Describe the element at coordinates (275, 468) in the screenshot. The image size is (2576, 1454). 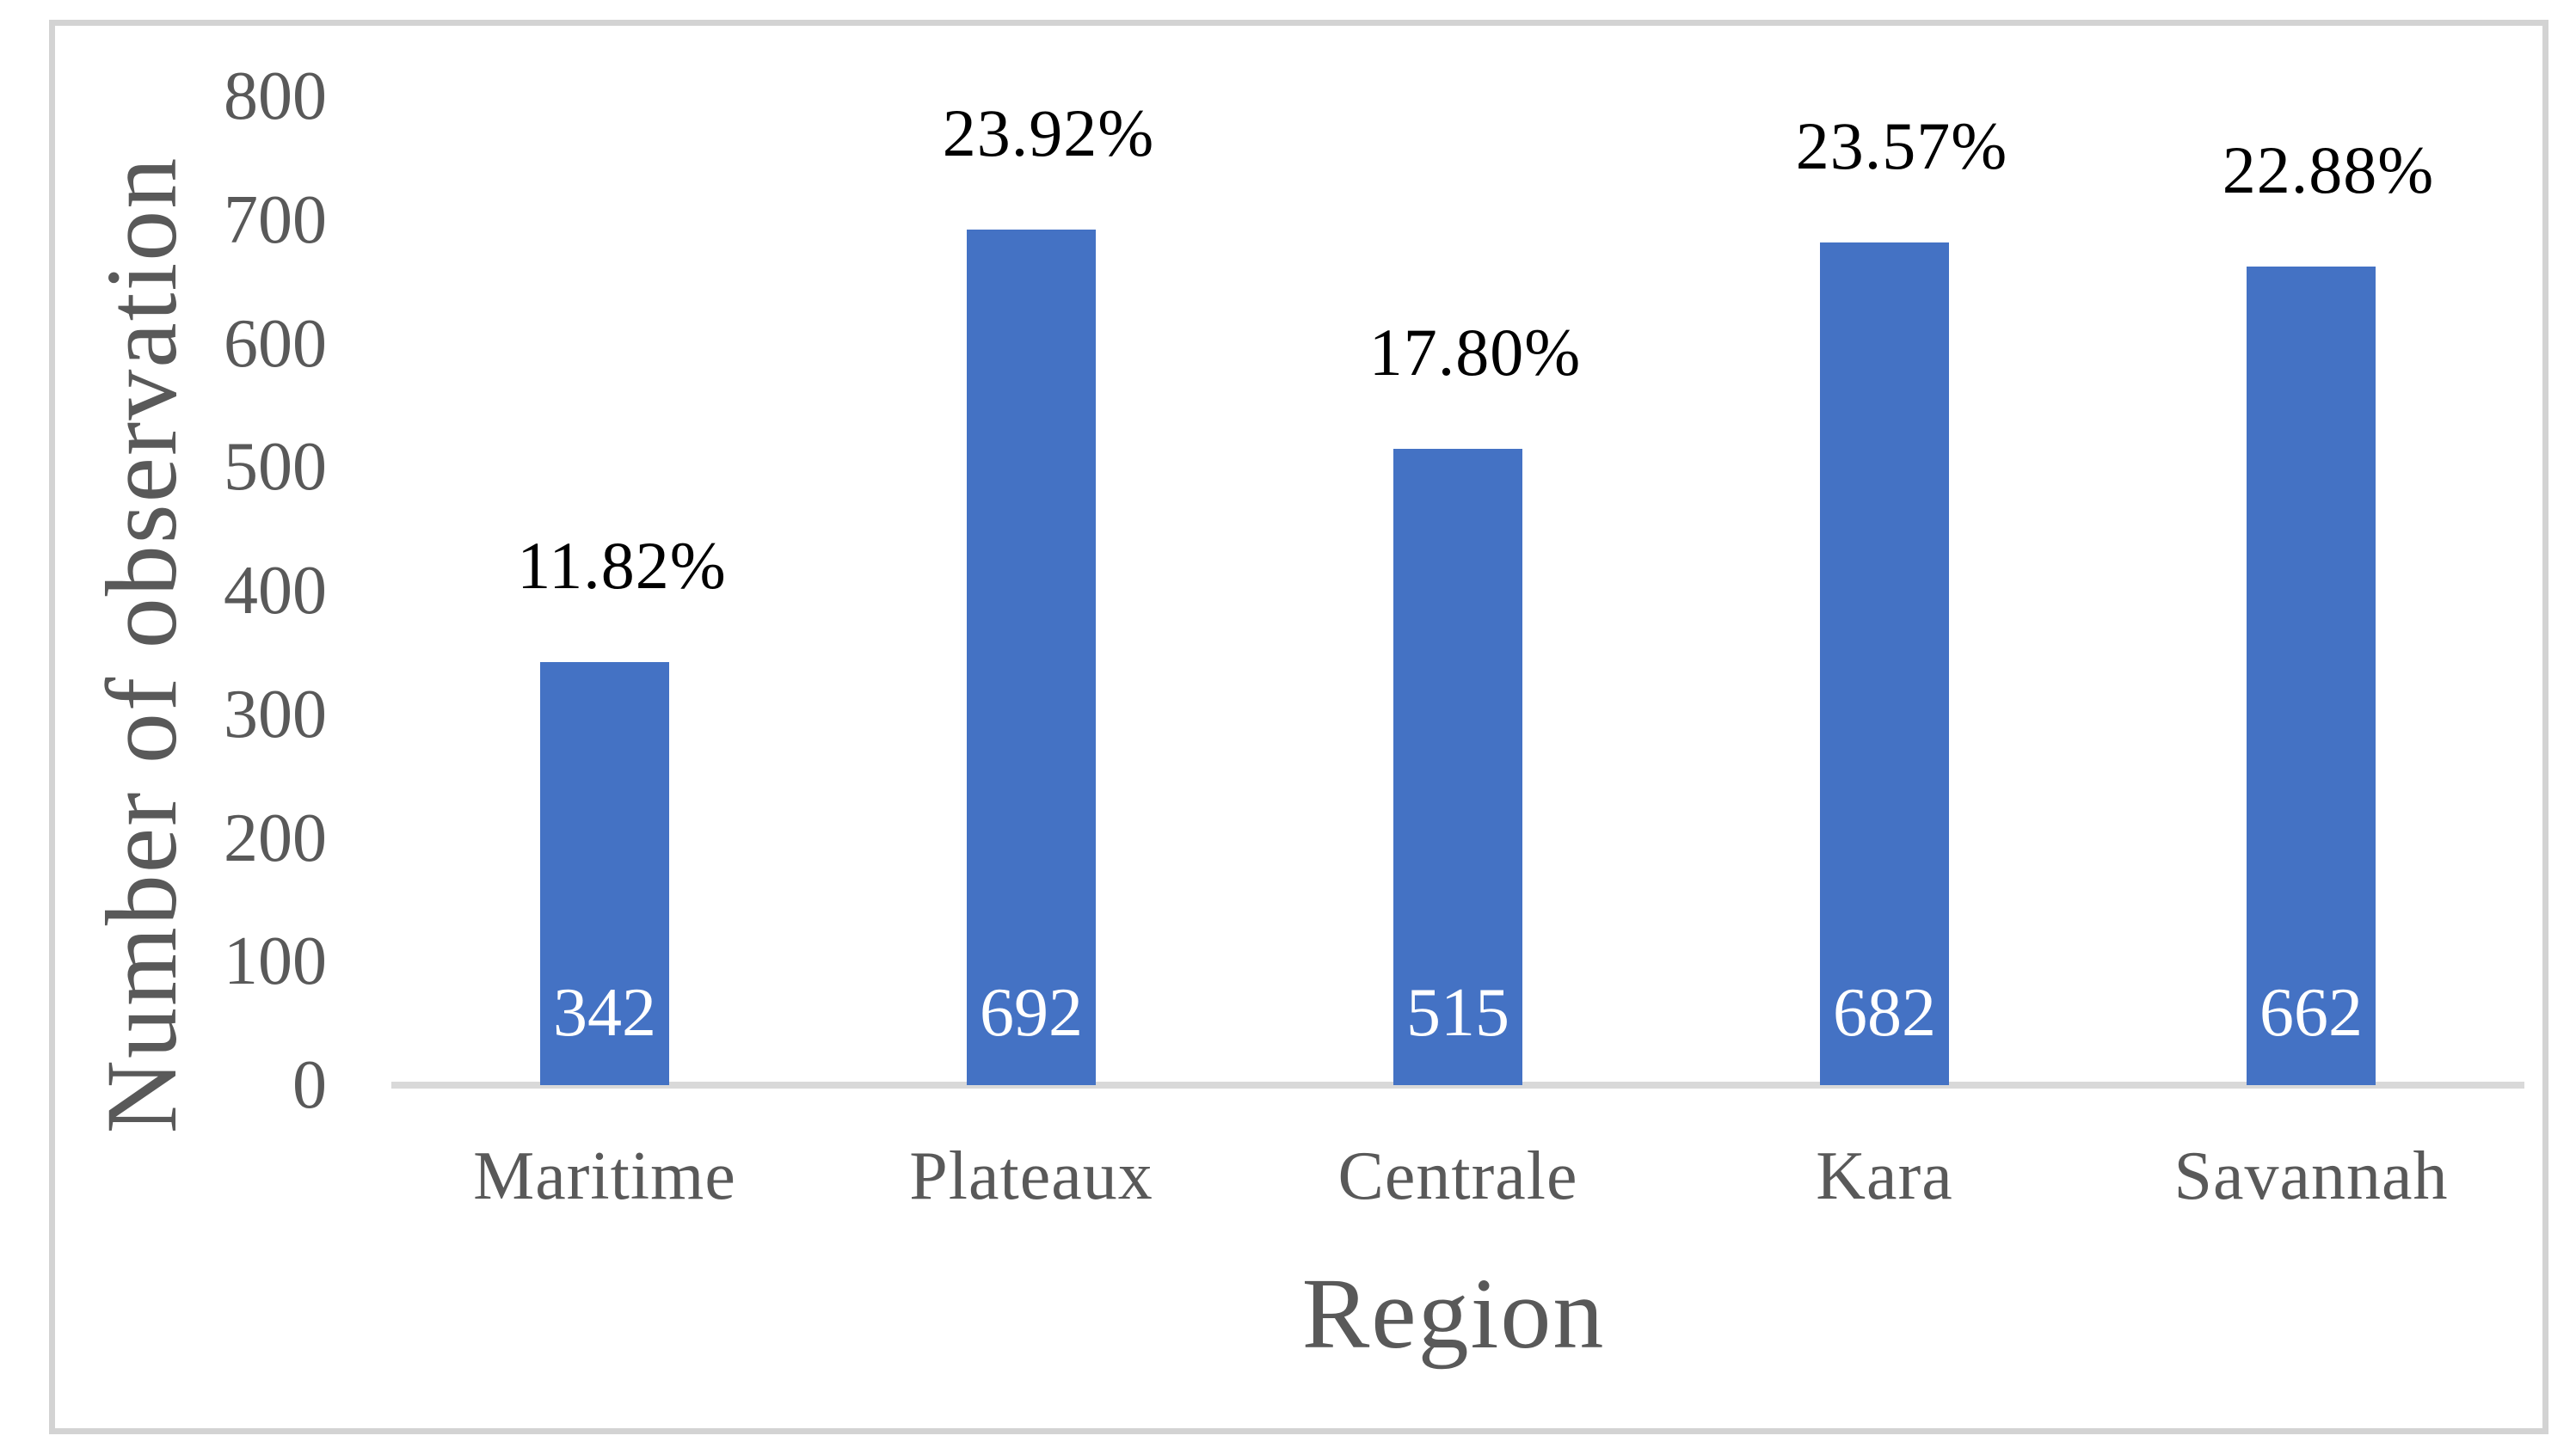
I see `y-tick-label: 500` at that location.